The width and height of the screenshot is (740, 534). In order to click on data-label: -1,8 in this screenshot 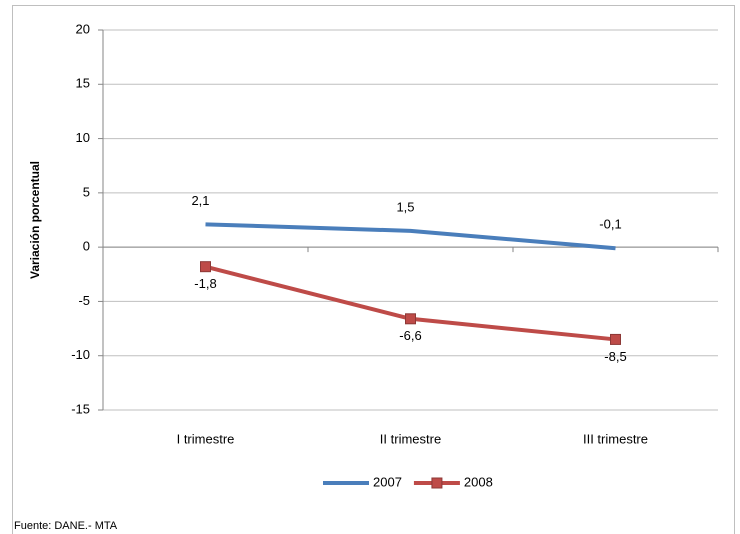, I will do `click(205, 283)`.